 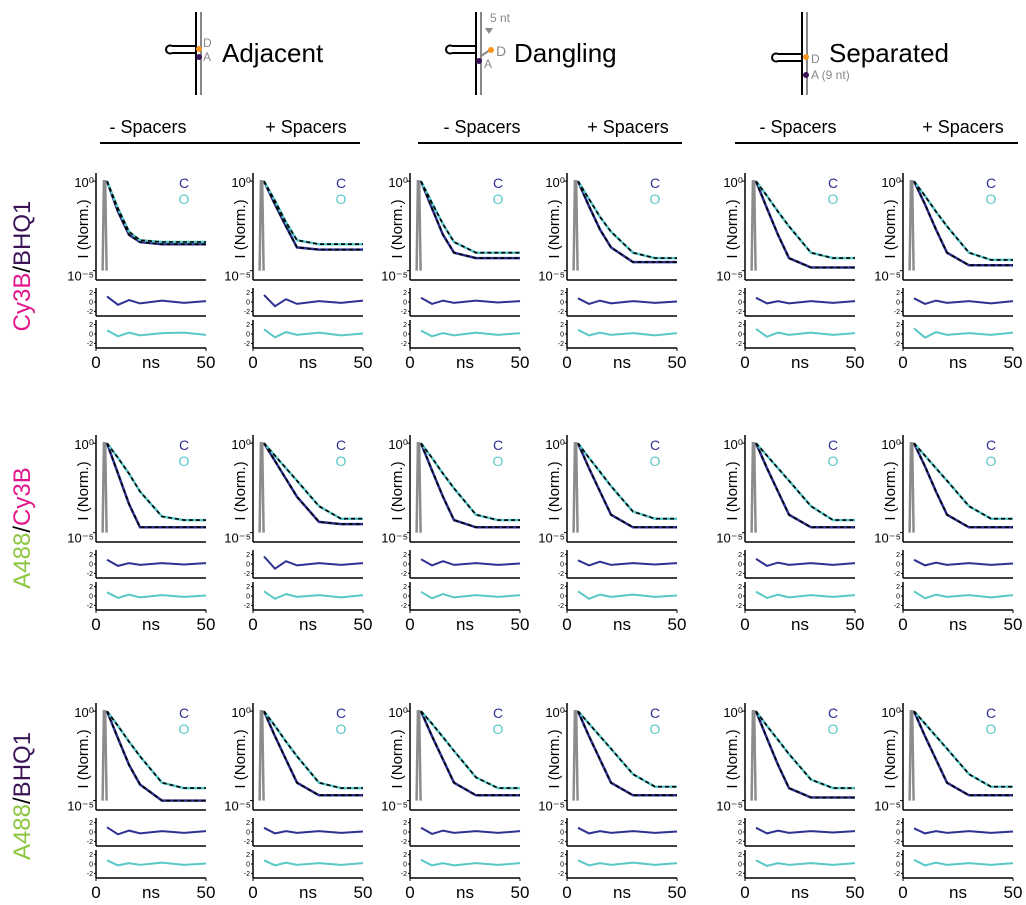 I want to click on icon-adjacent, so click(x=183, y=53).